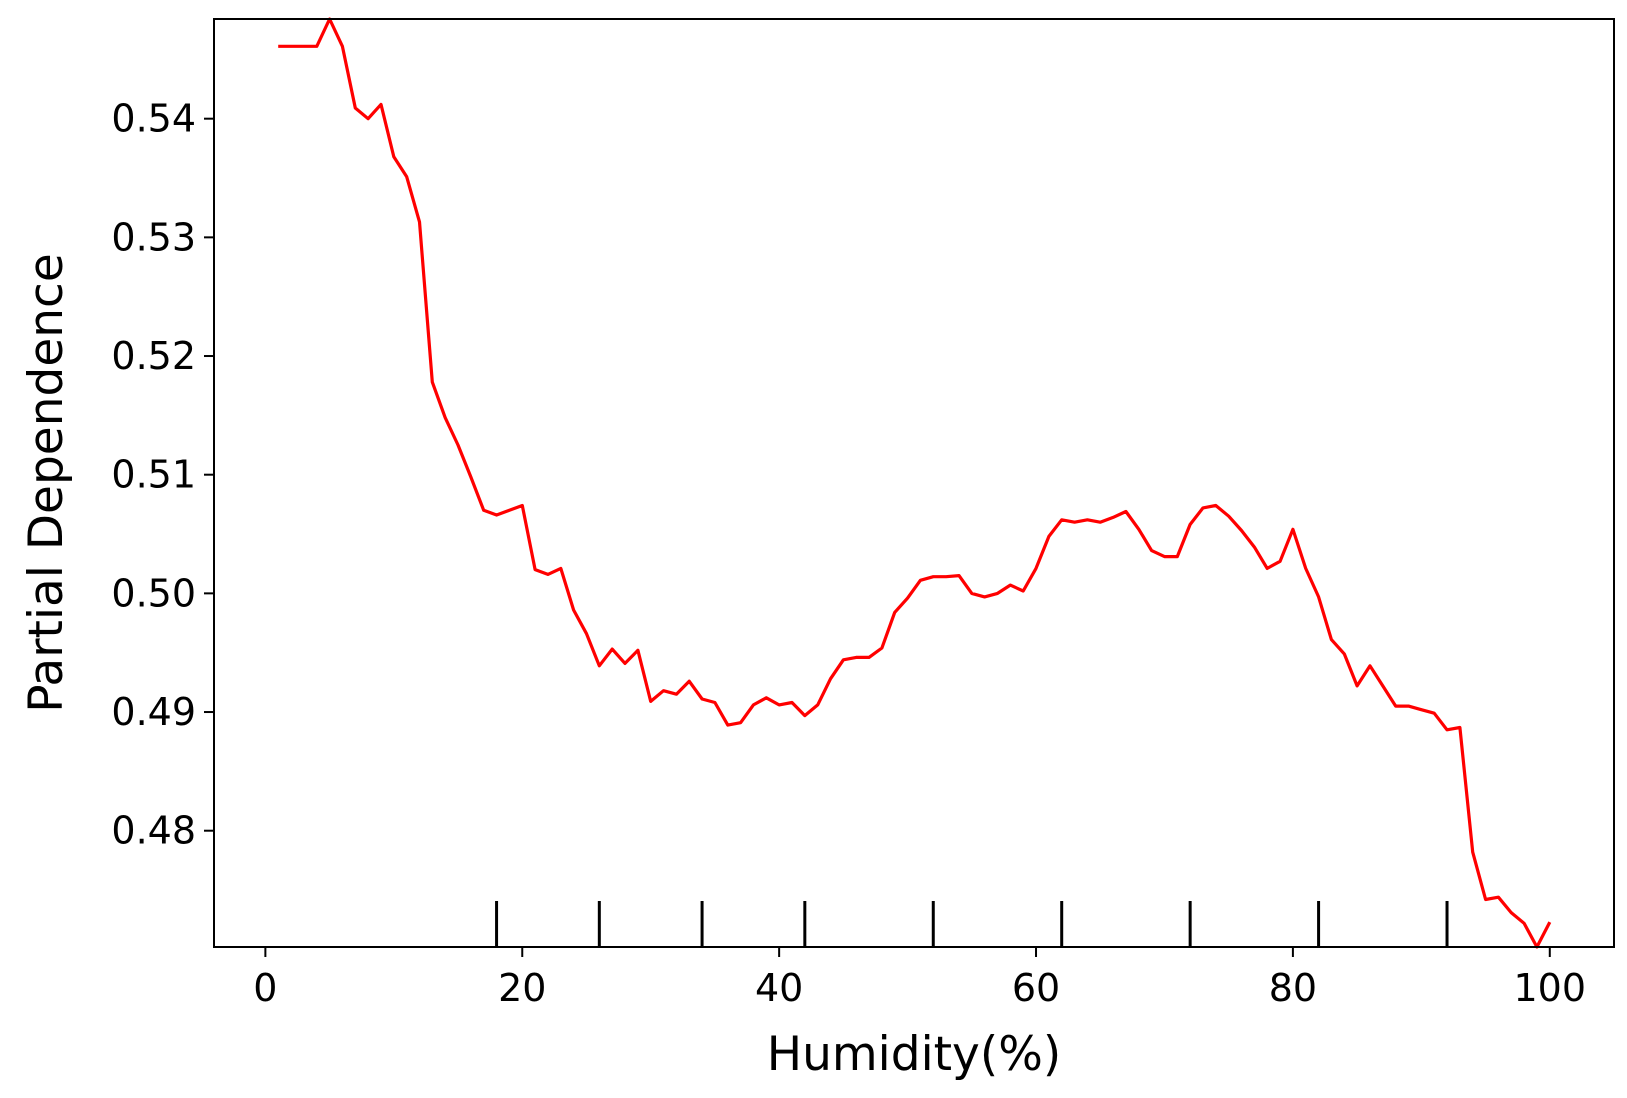 The height and width of the screenshot is (1098, 1627). Describe the element at coordinates (153, 356) in the screenshot. I see `y-tick-label: 0.52` at that location.